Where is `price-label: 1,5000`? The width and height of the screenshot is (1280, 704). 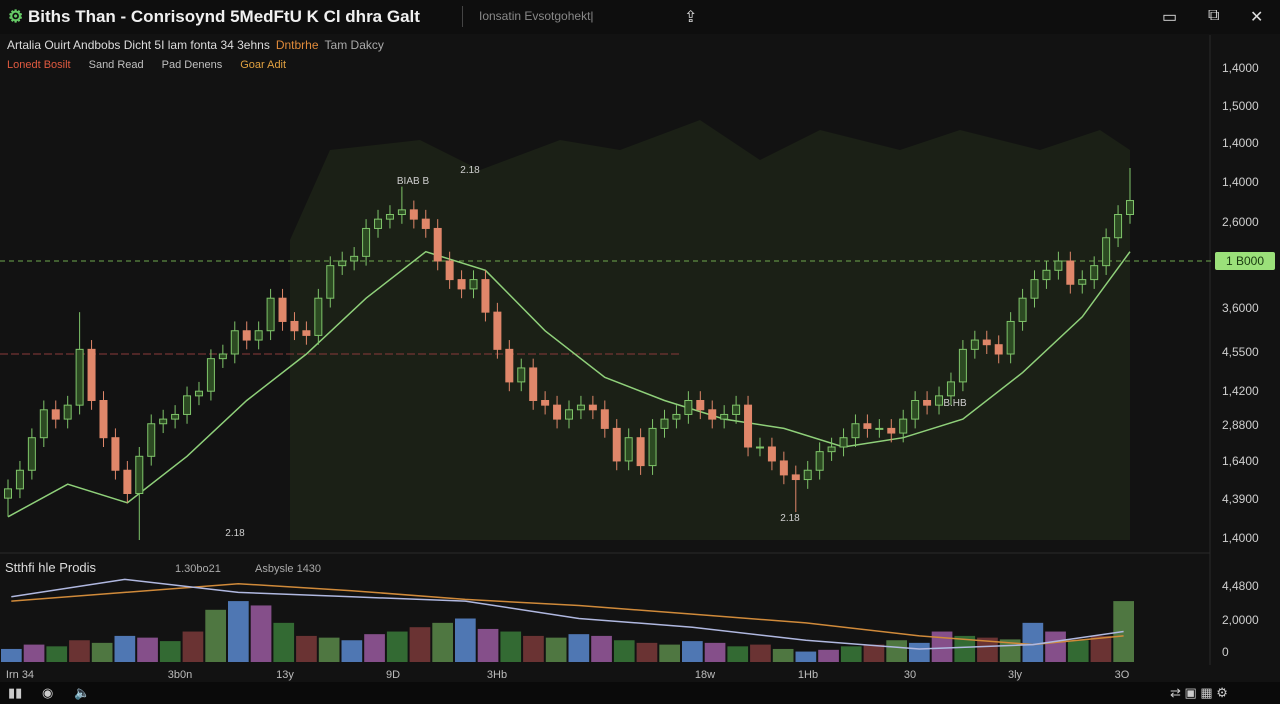 price-label: 1,5000 is located at coordinates (1240, 106).